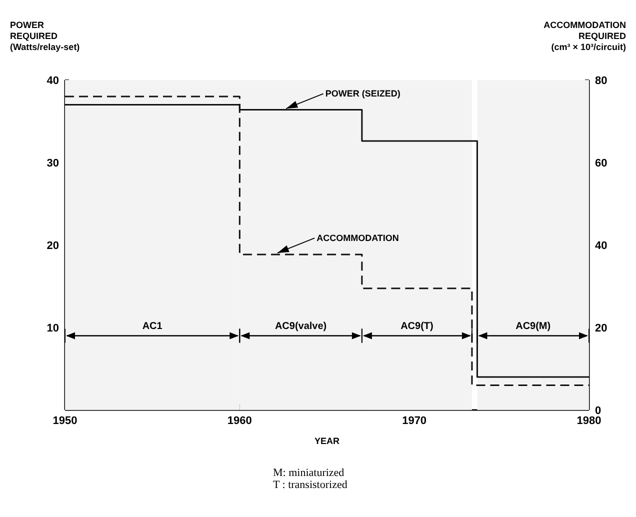  Describe the element at coordinates (45, 36) in the screenshot. I see `y-axis-title: POWER REQUIRED (Watts/relay-set)` at that location.